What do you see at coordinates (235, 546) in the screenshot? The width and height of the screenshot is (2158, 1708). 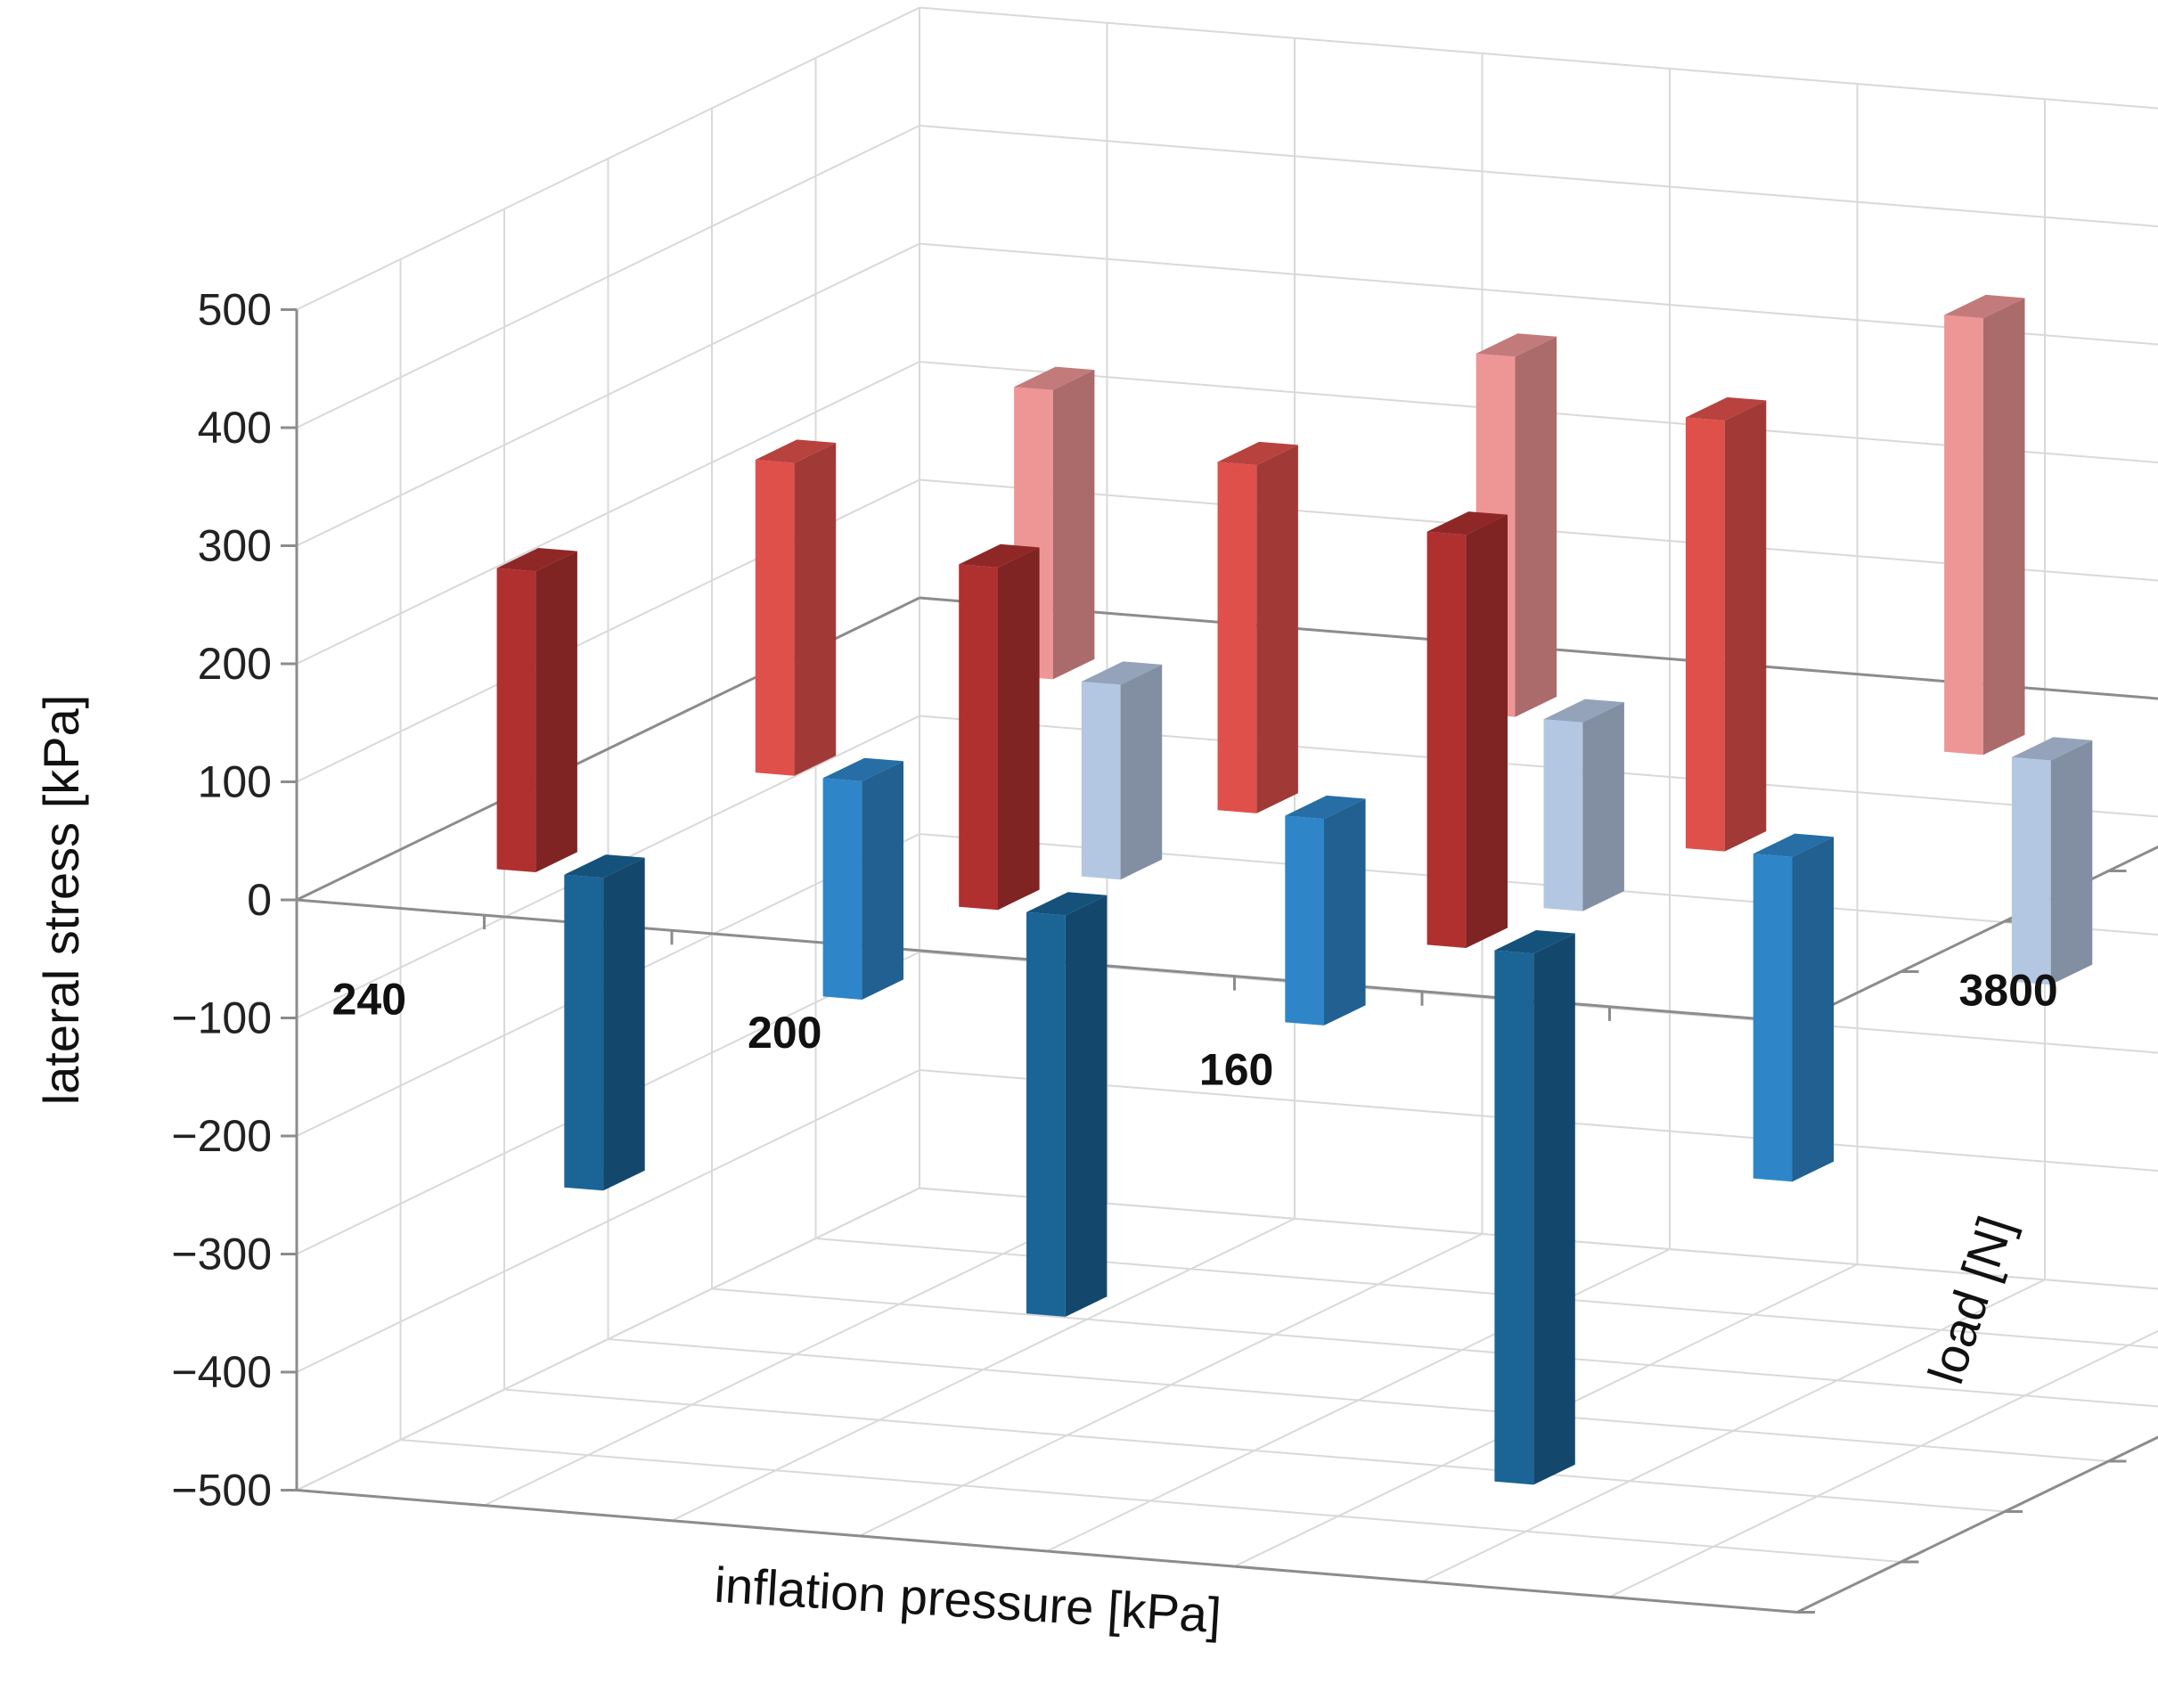 I see `y-tick-label: 300` at bounding box center [235, 546].